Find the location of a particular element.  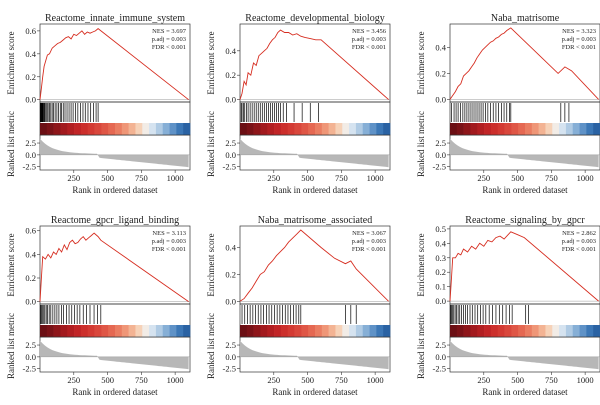

metric-axis-label: Ranked list metric is located at coordinates (211, 144).